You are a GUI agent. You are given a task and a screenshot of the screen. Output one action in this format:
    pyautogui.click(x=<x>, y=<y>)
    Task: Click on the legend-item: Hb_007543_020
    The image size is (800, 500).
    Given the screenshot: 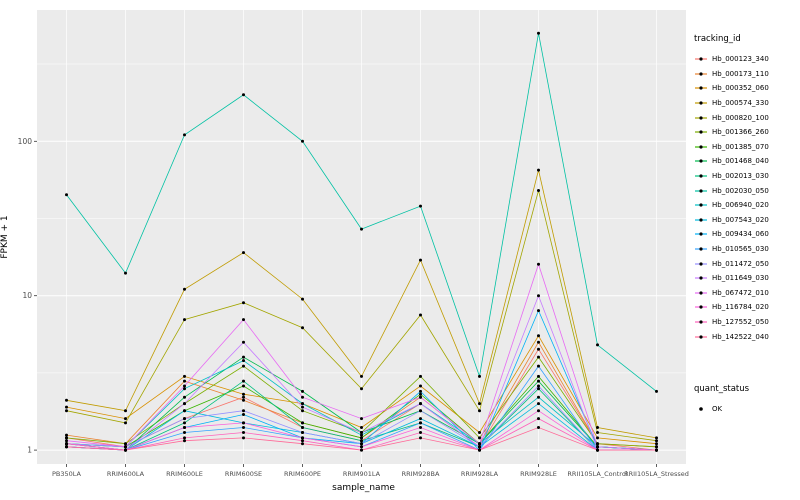 What is the action you would take?
    pyautogui.click(x=747, y=220)
    